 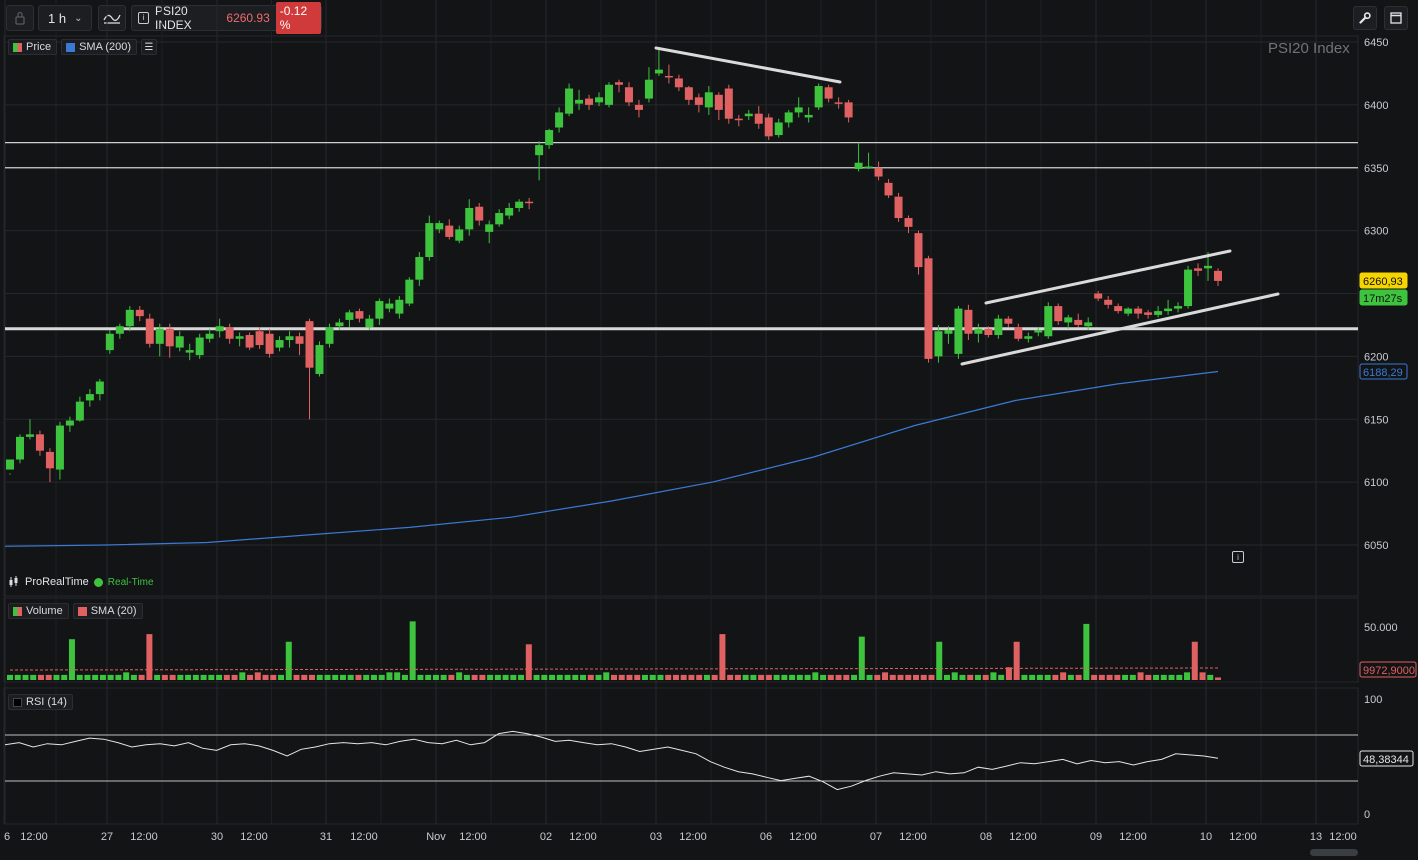 I want to click on brand-status: ProRealTime Real-Time, so click(x=81, y=582).